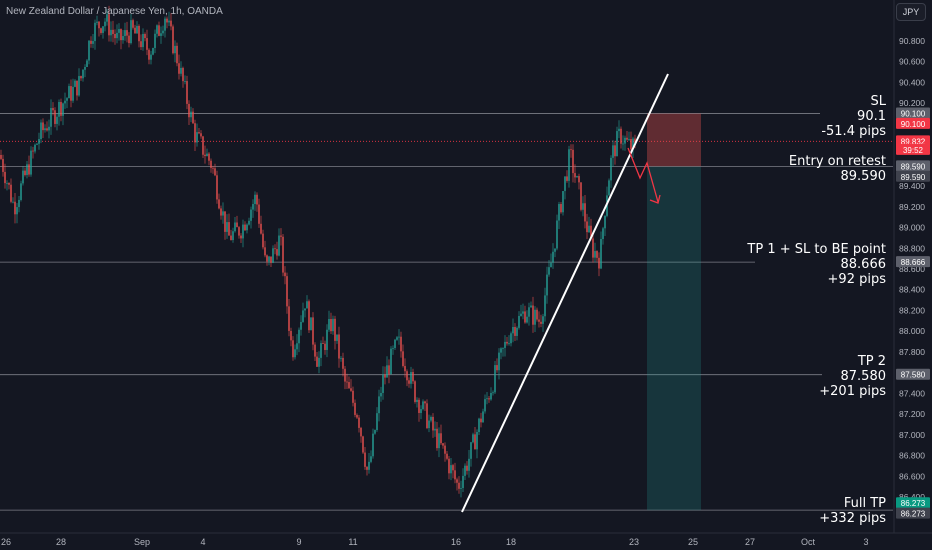 This screenshot has width=932, height=550. What do you see at coordinates (912, 331) in the screenshot?
I see `price-tick-label: 88.000` at bounding box center [912, 331].